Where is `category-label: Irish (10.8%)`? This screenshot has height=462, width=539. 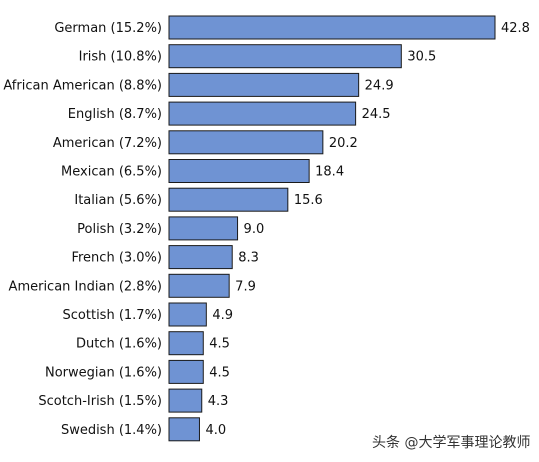 category-label: Irish (10.8%) is located at coordinates (120, 57).